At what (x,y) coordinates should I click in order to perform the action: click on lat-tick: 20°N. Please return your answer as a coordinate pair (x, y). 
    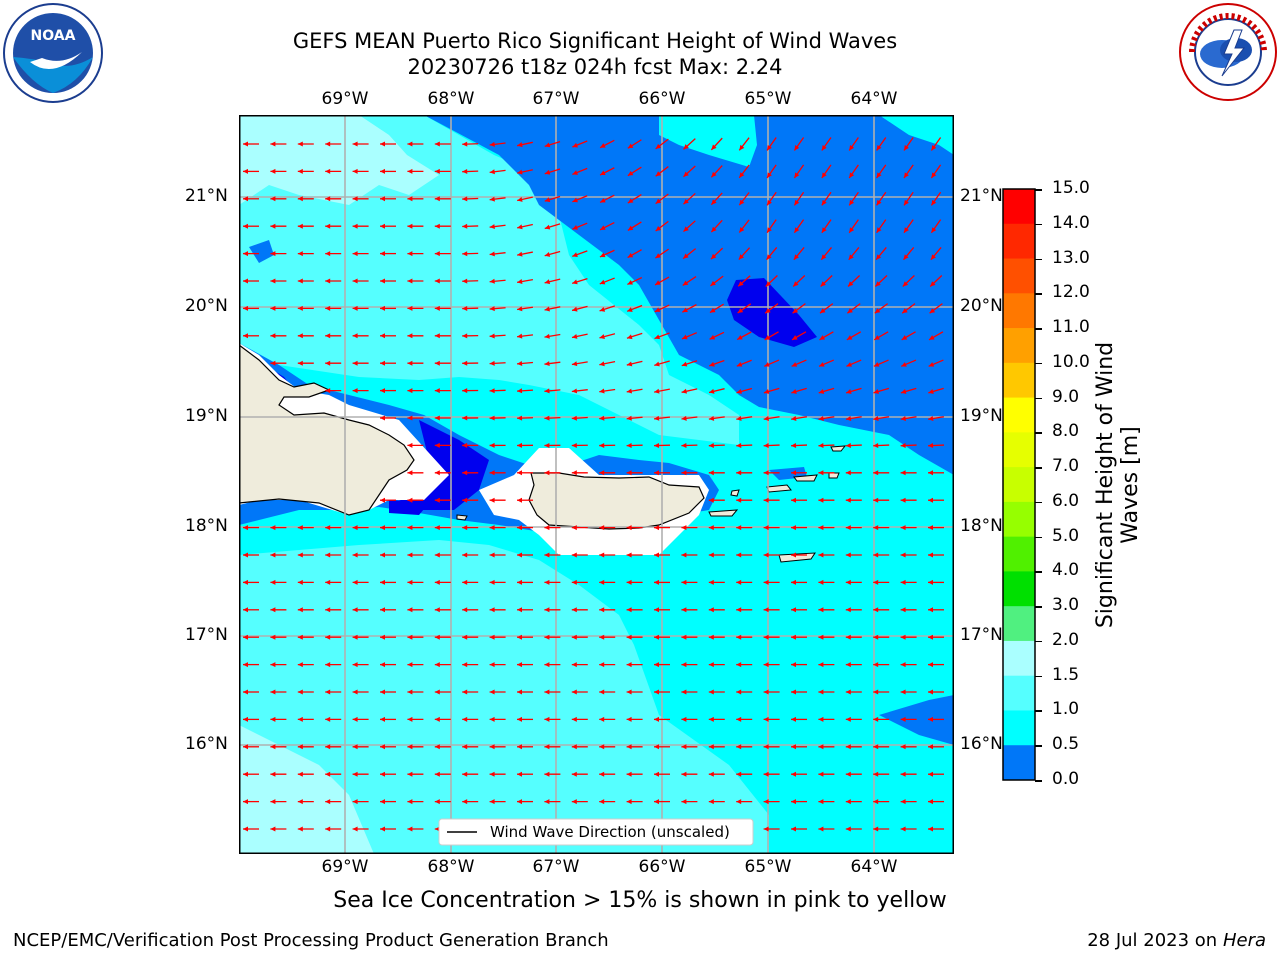
    Looking at the image, I should click on (981, 306).